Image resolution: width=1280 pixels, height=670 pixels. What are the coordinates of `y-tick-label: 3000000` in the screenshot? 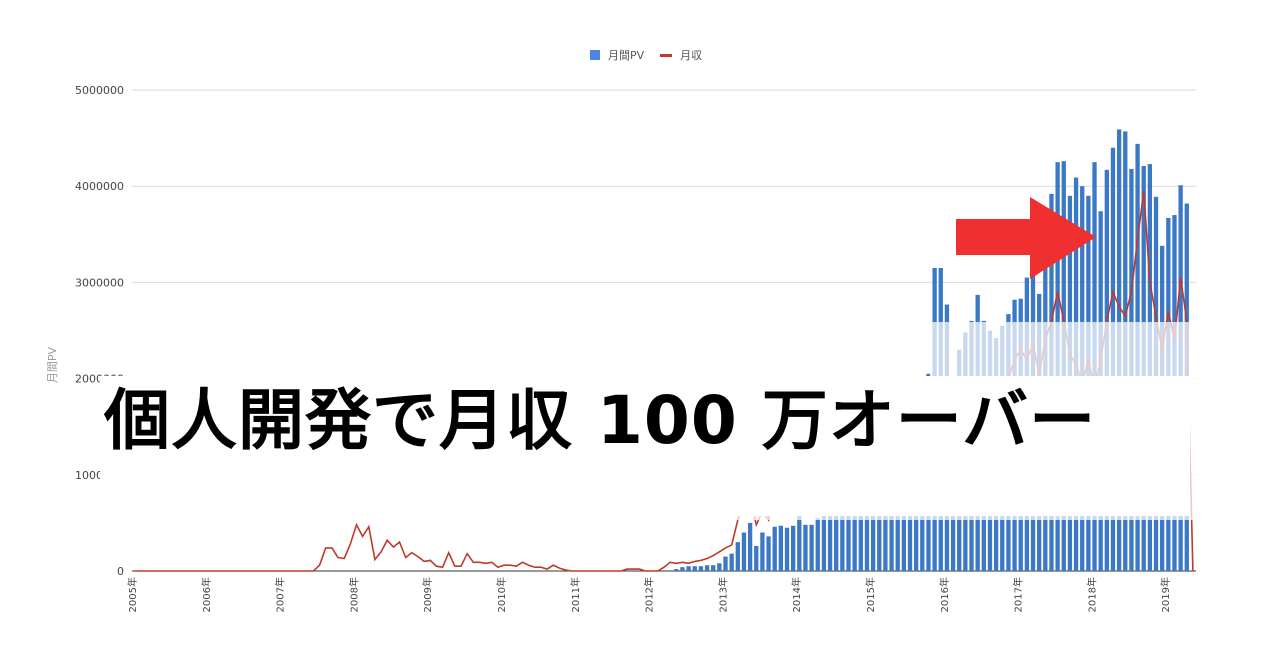 It's located at (99, 282).